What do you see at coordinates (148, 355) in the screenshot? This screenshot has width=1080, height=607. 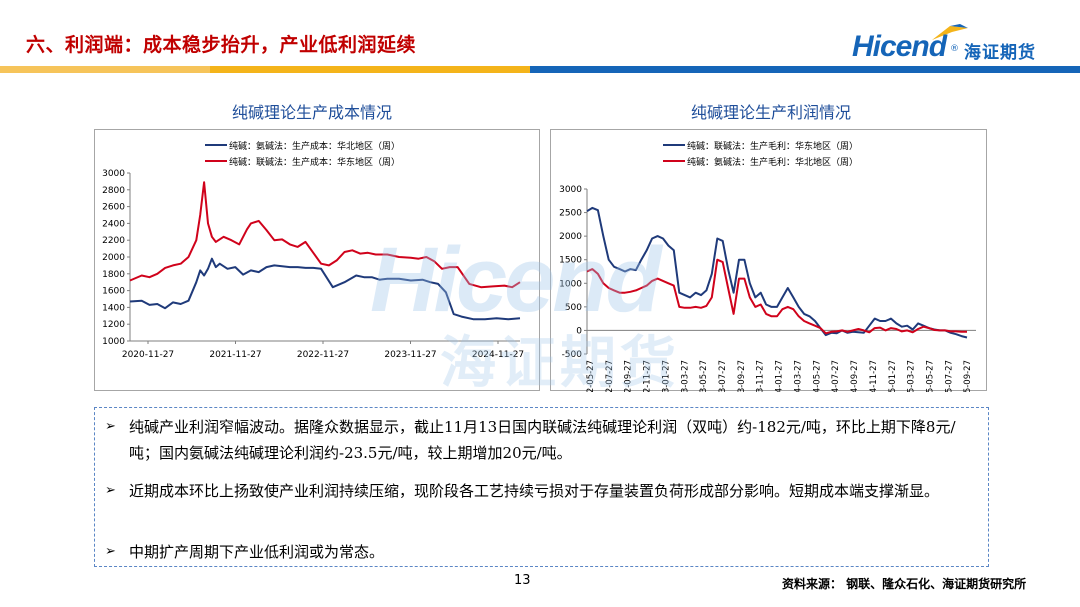 I see `x-tick-label: 2020-11-27` at bounding box center [148, 355].